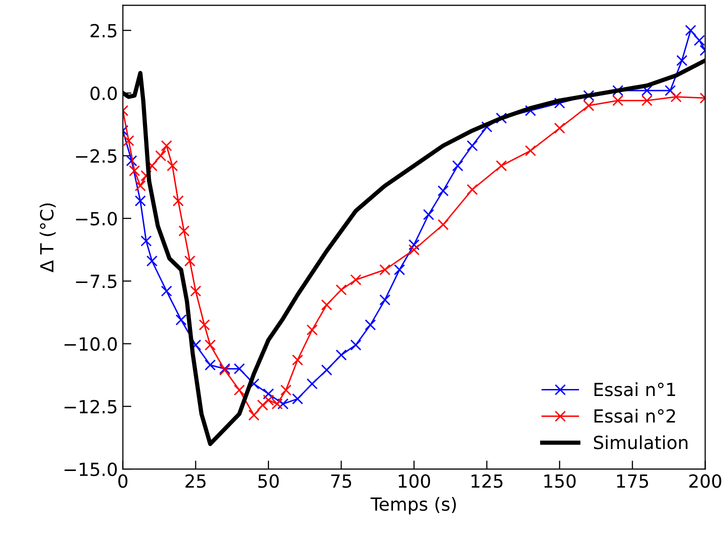 This screenshot has width=727, height=533. Describe the element at coordinates (90, 469) in the screenshot. I see `y-tick-label: −15.0` at that location.